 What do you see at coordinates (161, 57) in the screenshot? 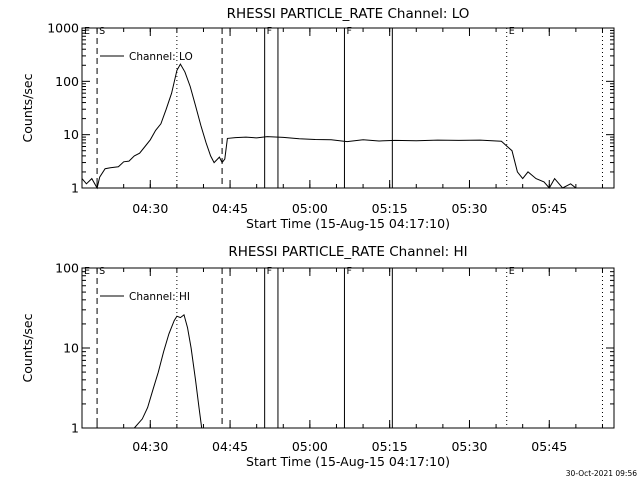
I see `legend-label: Channel: LO` at bounding box center [161, 57].